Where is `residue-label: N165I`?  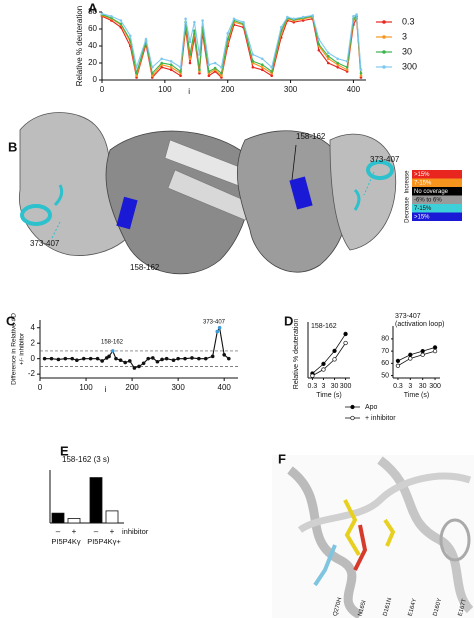 residue-label: N165I is located at coordinates (363, 608).